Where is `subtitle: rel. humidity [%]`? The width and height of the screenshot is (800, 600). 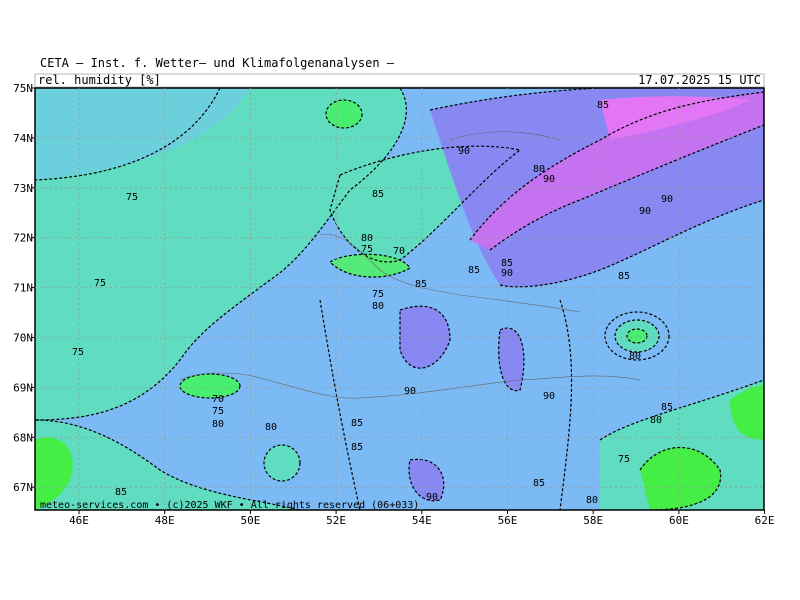 subtitle: rel. humidity [%] is located at coordinates (99, 80).